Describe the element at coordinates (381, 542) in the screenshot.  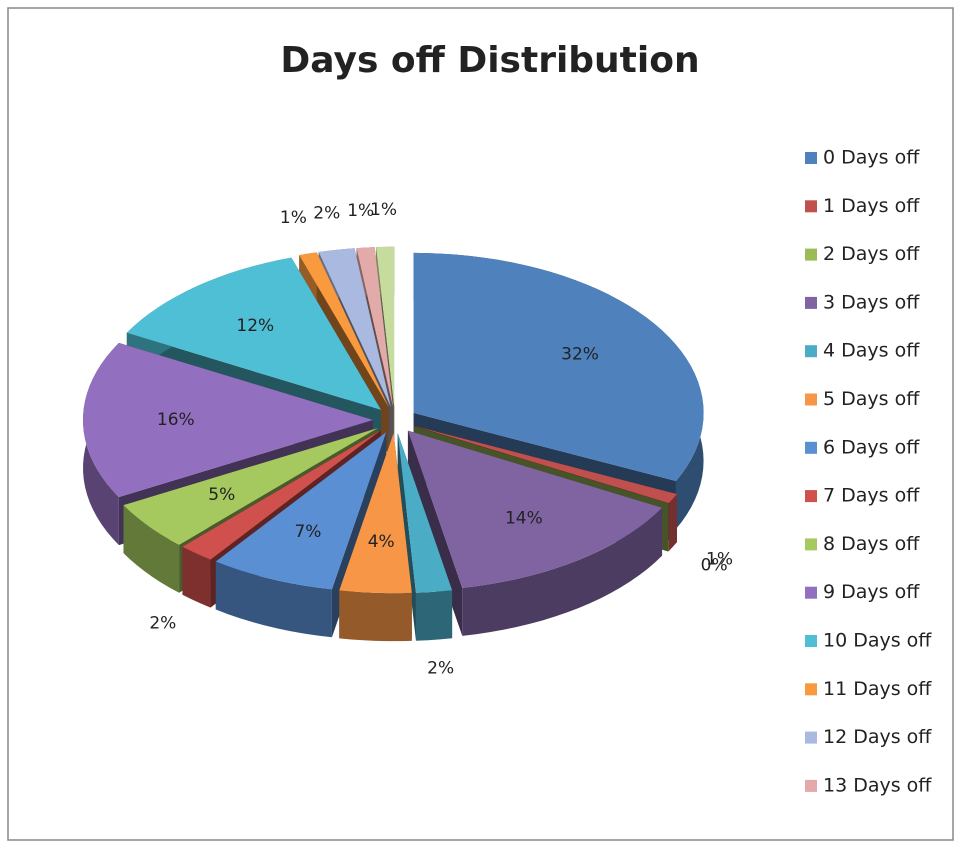
I see `data-label: 4%` at that location.